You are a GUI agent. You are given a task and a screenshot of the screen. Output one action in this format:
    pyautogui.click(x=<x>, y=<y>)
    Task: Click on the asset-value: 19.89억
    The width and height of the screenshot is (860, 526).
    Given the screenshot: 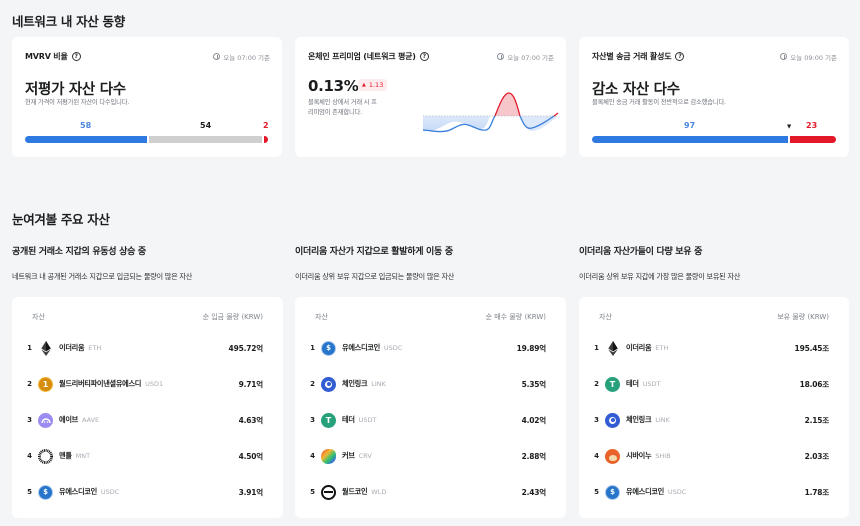 What is the action you would take?
    pyautogui.click(x=531, y=348)
    